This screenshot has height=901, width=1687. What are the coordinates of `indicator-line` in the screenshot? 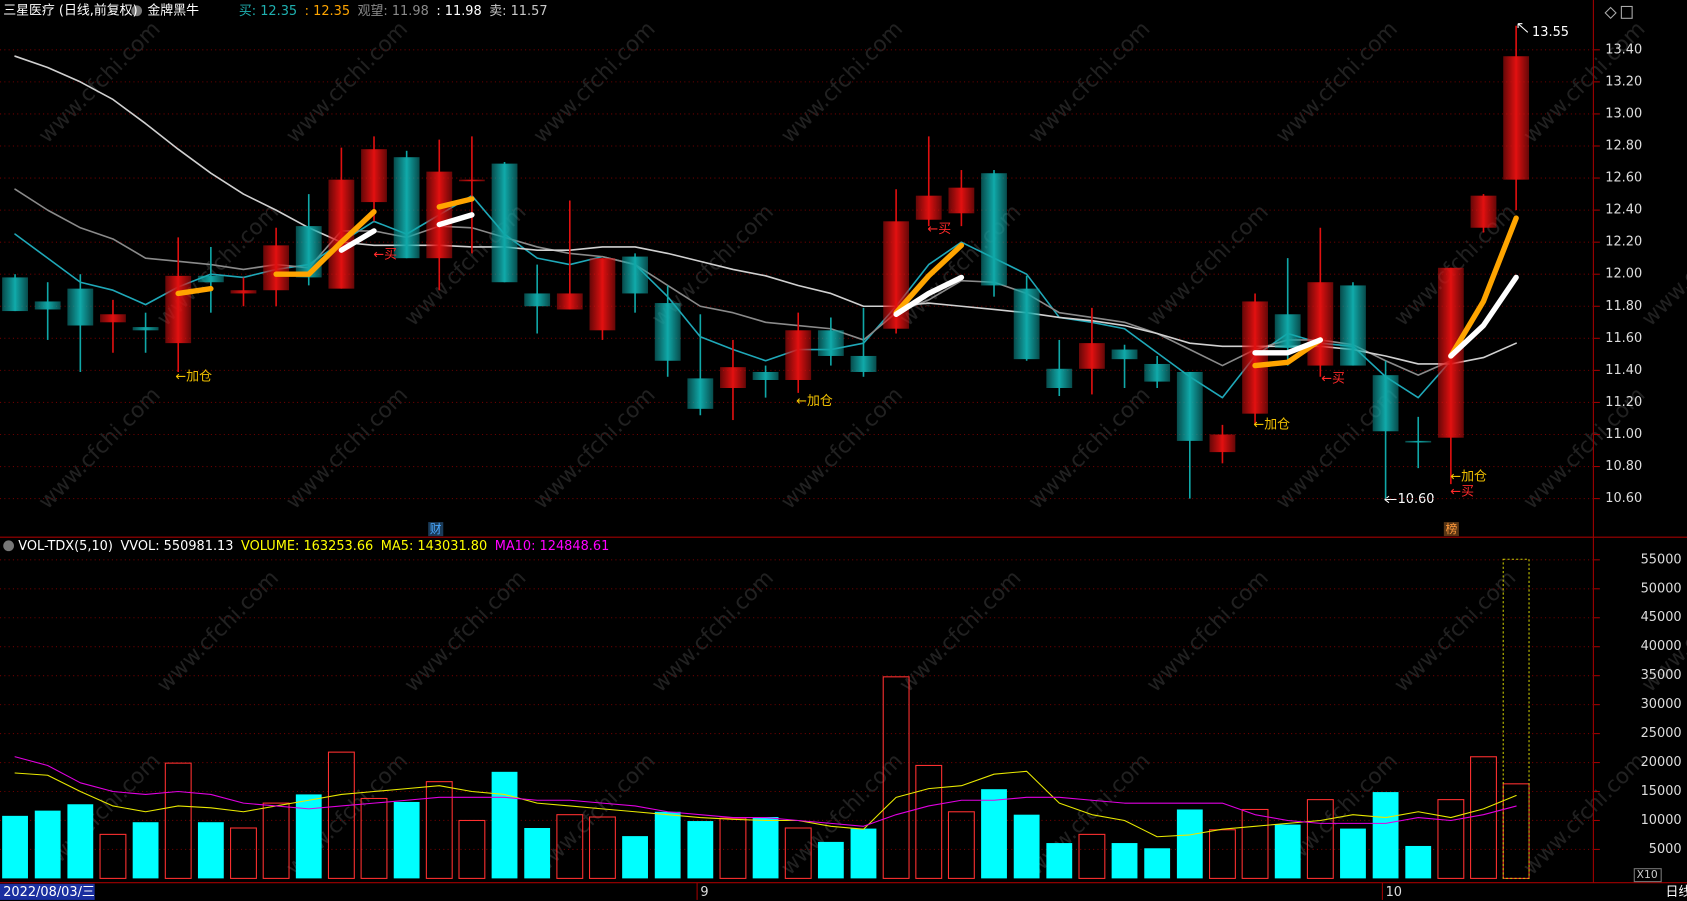 It's located at (765, 804).